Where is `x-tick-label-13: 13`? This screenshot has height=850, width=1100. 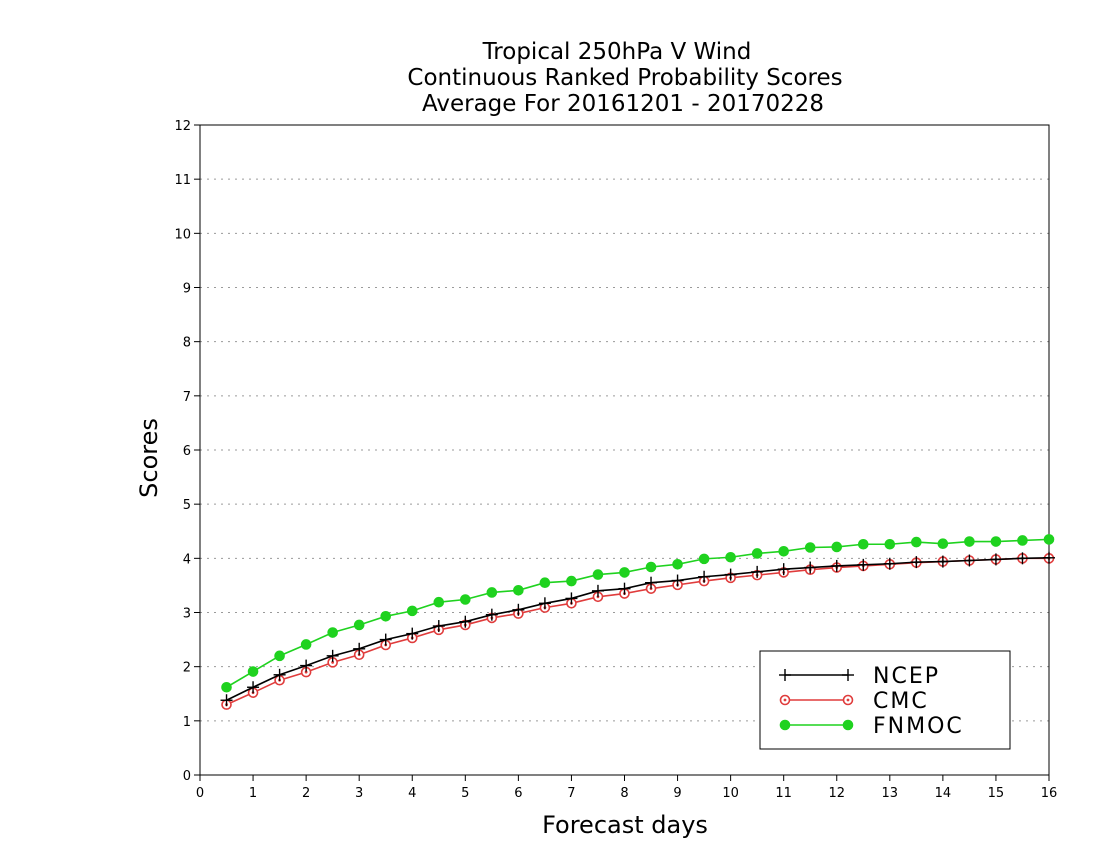 x-tick-label-13: 13 is located at coordinates (890, 793).